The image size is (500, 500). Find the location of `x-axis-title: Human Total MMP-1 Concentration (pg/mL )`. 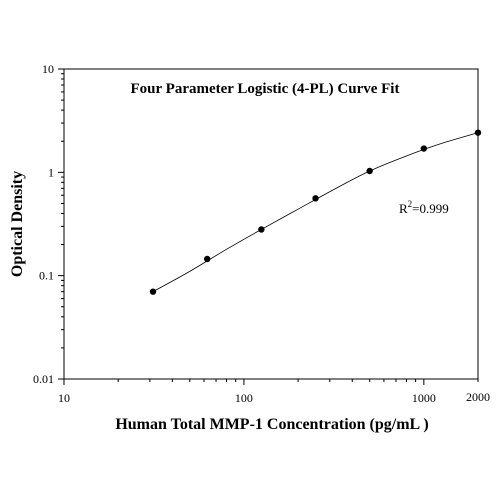

x-axis-title: Human Total MMP-1 Concentration (pg/mL ) is located at coordinates (271, 424).